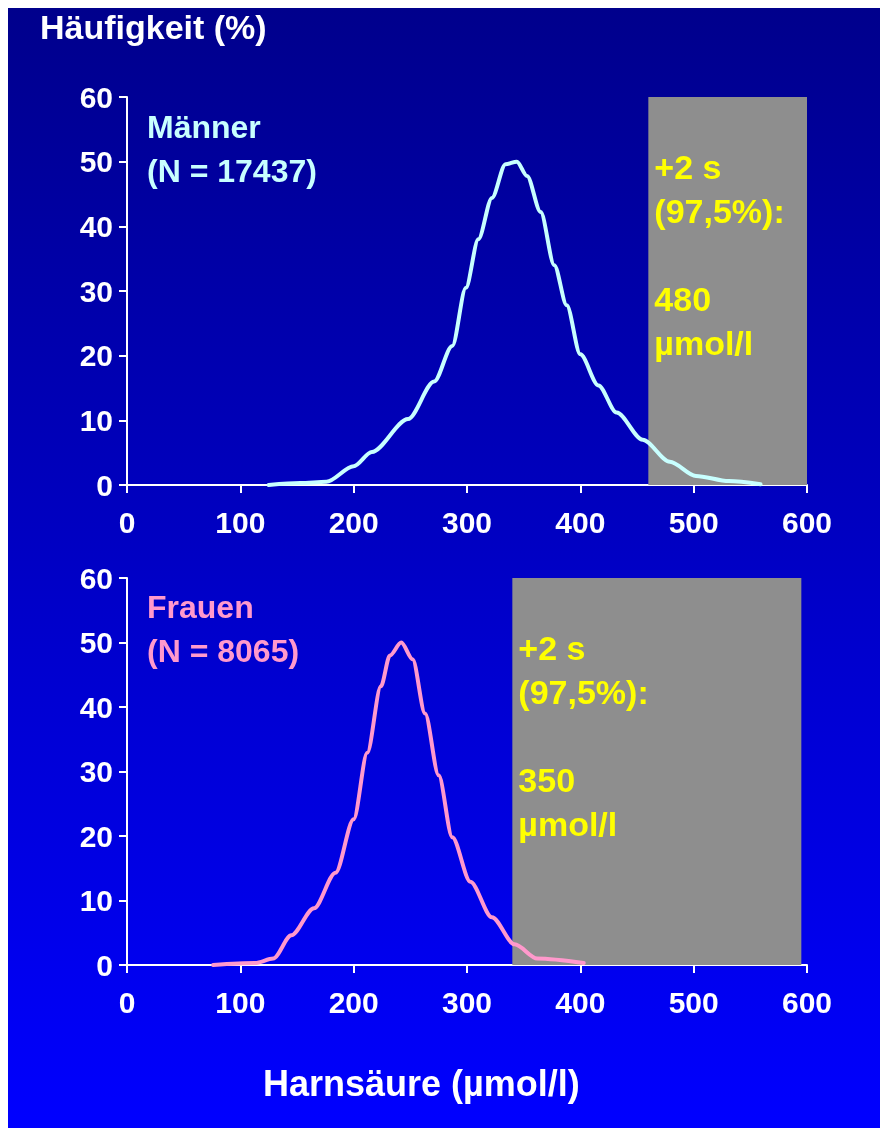 This screenshot has height=1135, width=888. What do you see at coordinates (232, 149) in the screenshot?
I see `text: Männer (N = 17437)` at bounding box center [232, 149].